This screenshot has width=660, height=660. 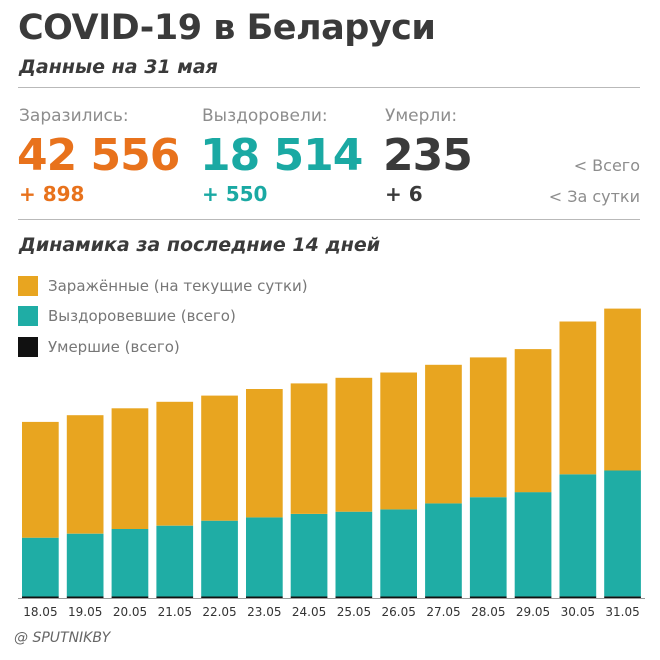 What do you see at coordinates (265, 116) in the screenshot?
I see `stat-recovered-label: Выздоровели:` at bounding box center [265, 116].